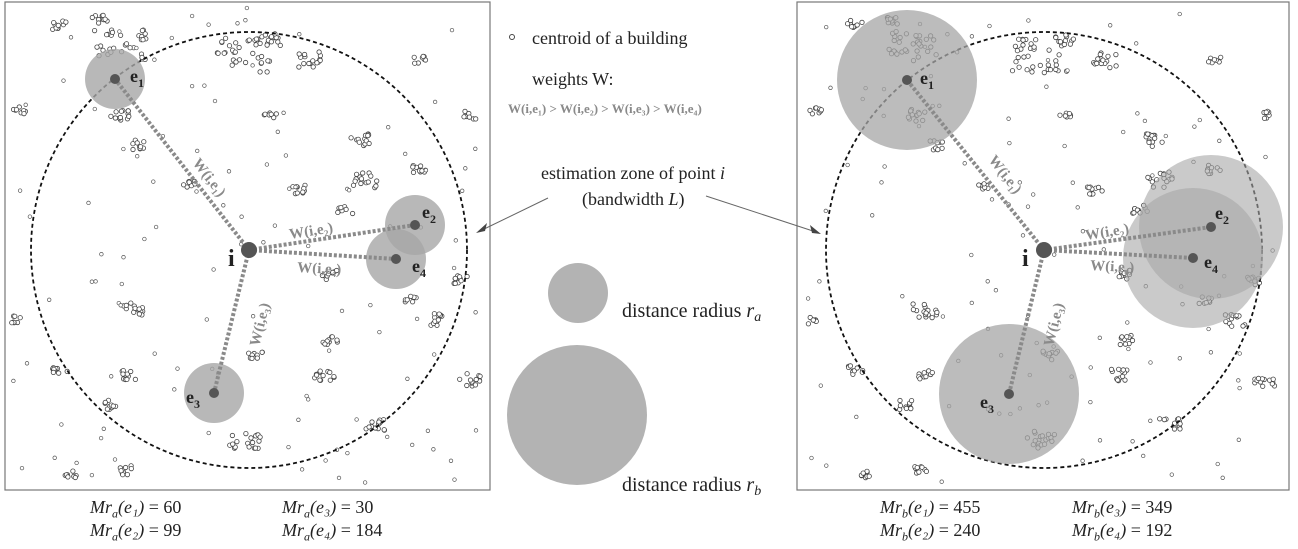  I want to click on arrow-to-right-zone, so click(761, 214).